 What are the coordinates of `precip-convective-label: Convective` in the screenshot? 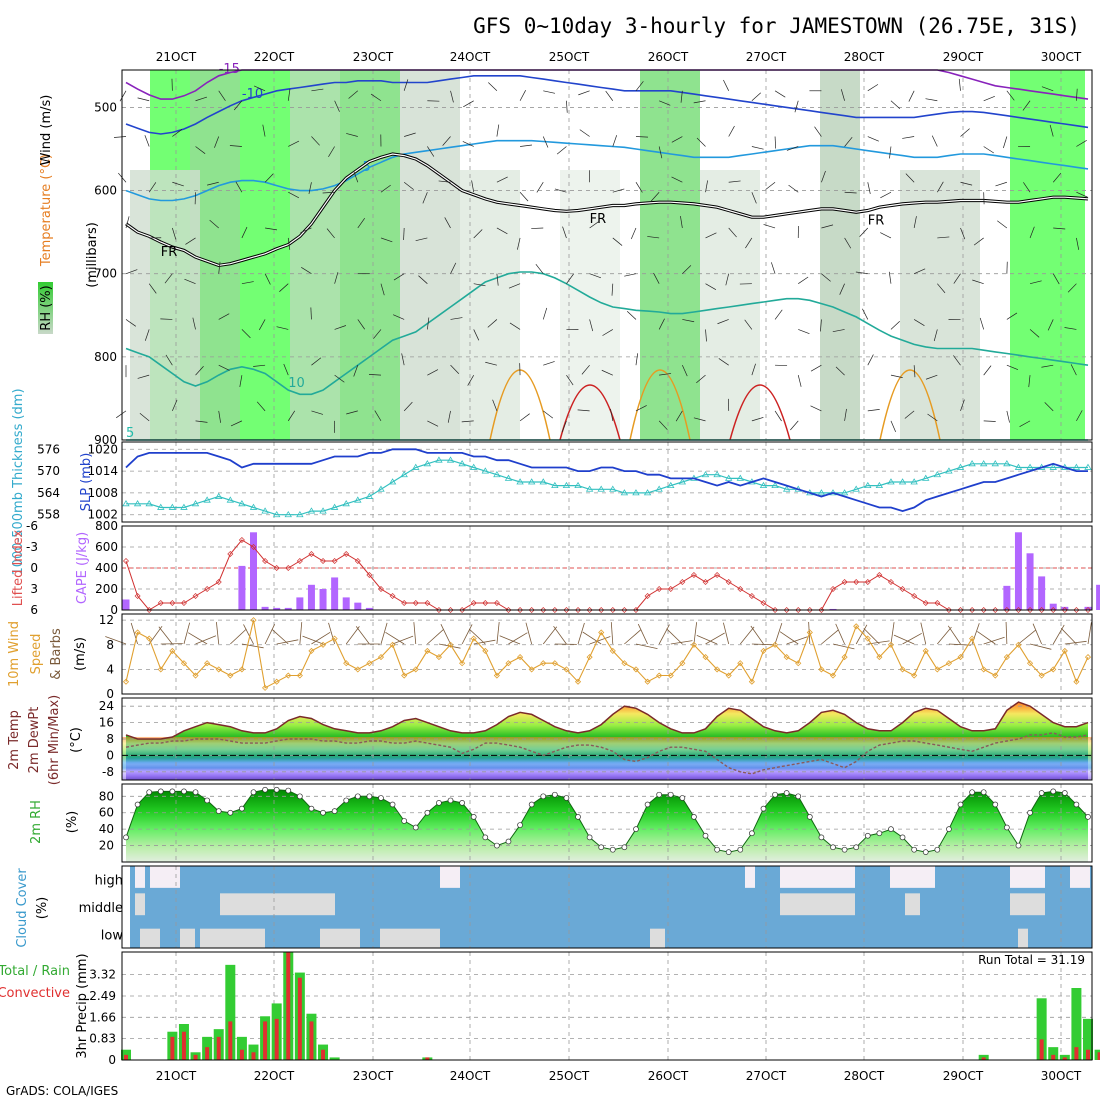 It's located at (35, 993).